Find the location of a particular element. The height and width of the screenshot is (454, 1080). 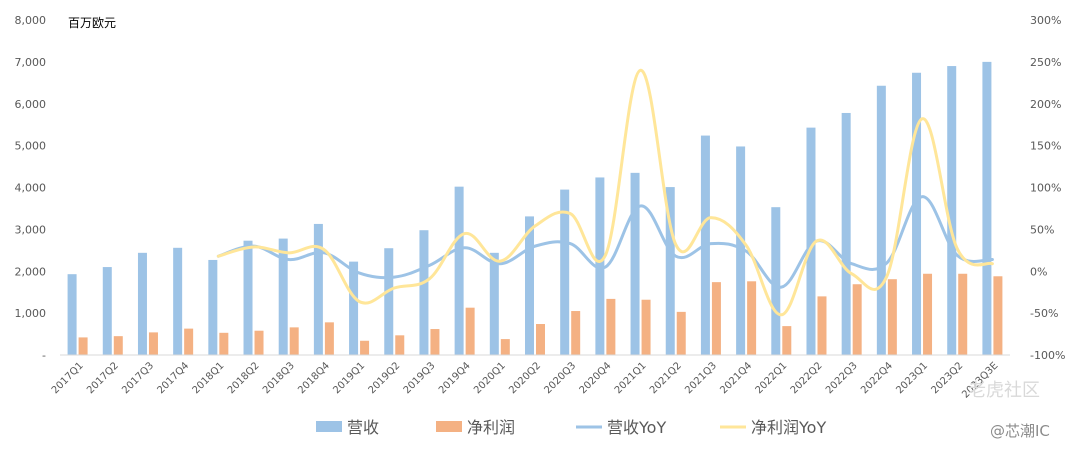

x-tick-label: 2023Q2 is located at coordinates (948, 378).